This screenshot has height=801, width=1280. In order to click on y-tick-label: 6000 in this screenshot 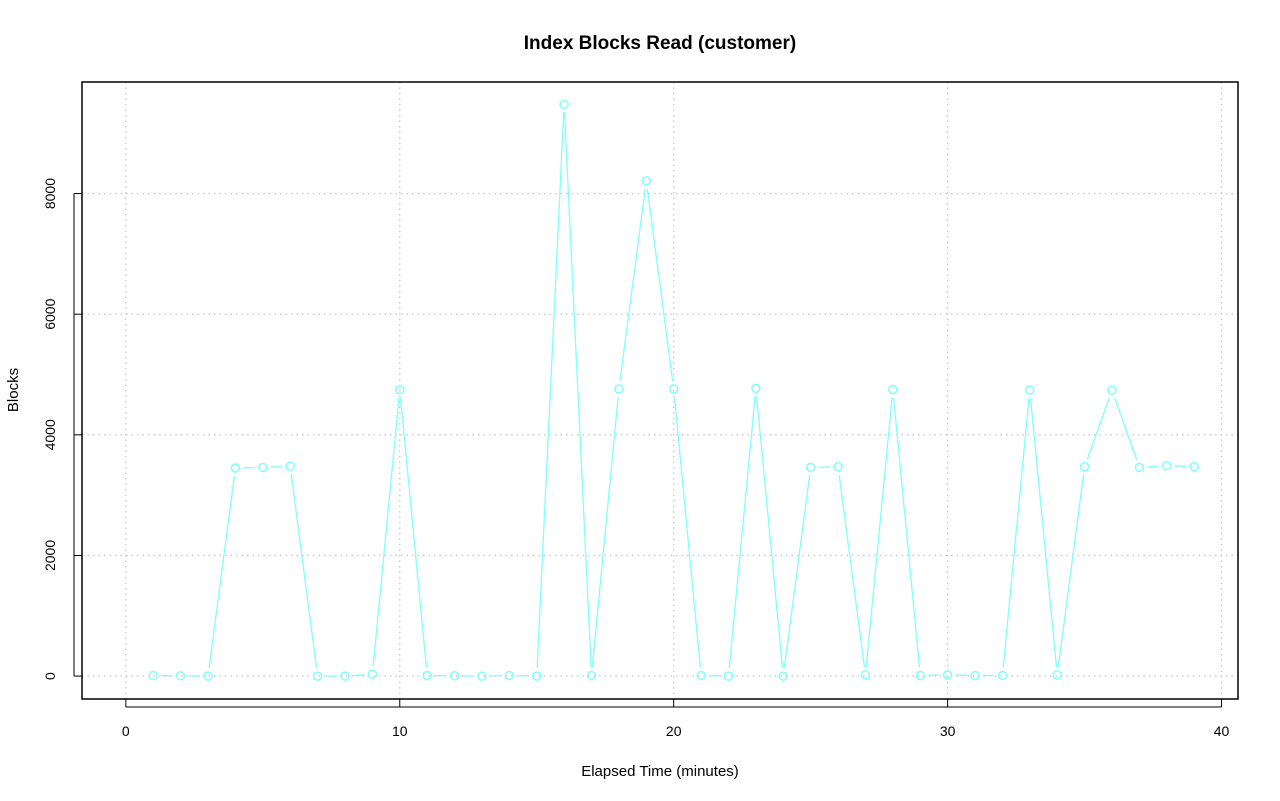, I will do `click(50, 313)`.